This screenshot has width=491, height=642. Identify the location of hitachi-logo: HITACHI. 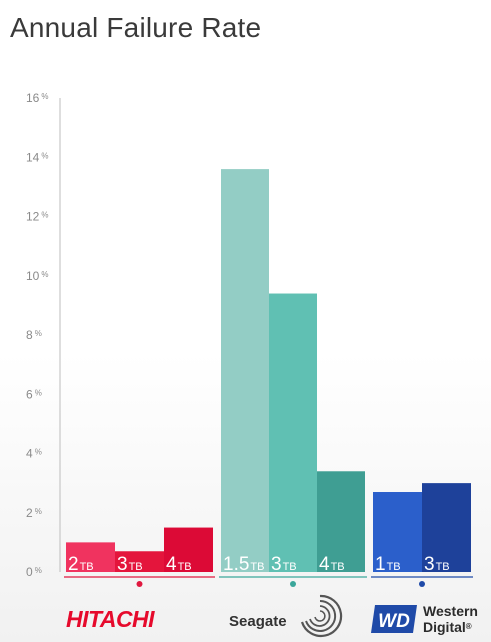
(110, 619).